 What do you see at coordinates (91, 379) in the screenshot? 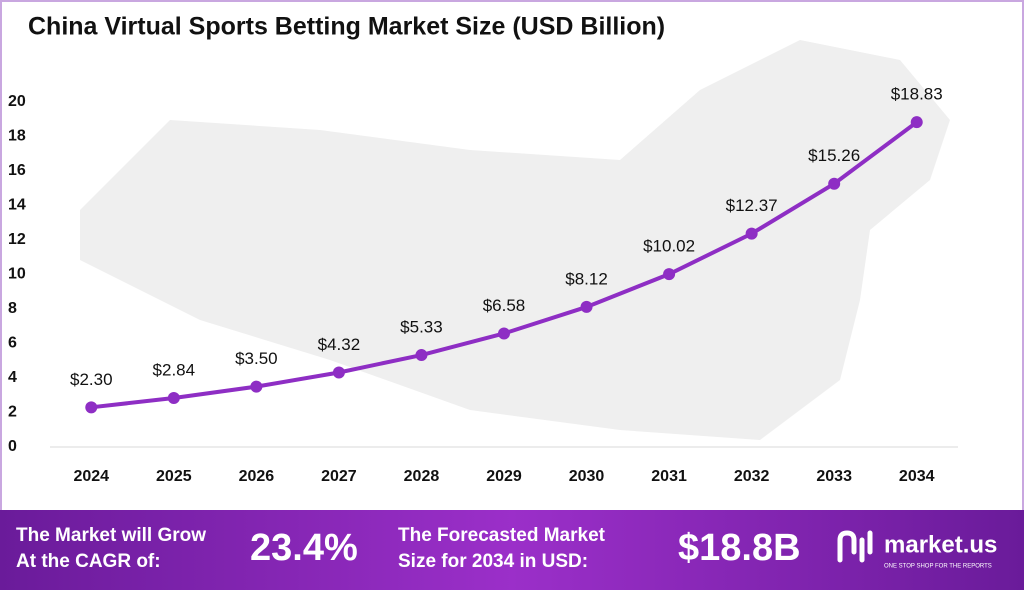
I see `value-label: $2.30` at bounding box center [91, 379].